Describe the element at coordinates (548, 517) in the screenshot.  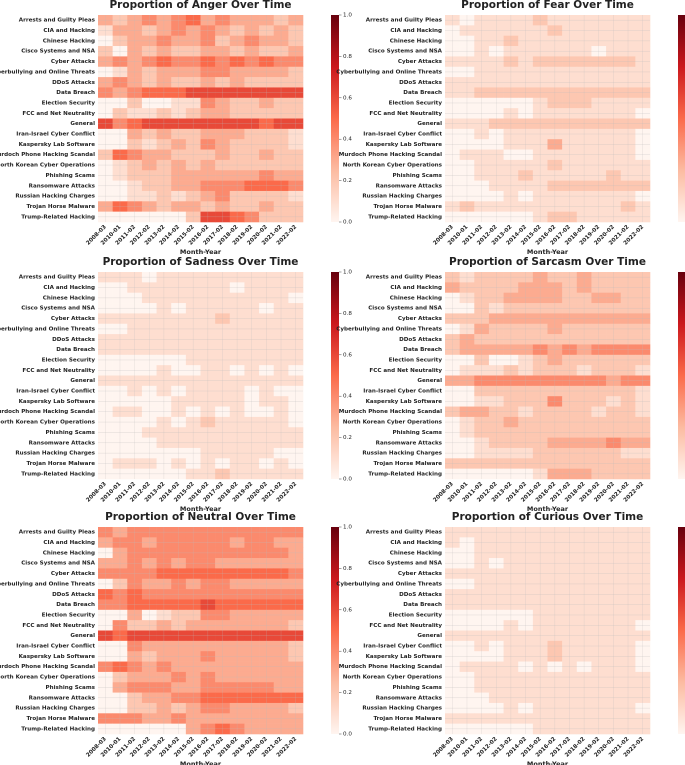
I see `chart-title: Proportion of Curious Over Time` at that location.